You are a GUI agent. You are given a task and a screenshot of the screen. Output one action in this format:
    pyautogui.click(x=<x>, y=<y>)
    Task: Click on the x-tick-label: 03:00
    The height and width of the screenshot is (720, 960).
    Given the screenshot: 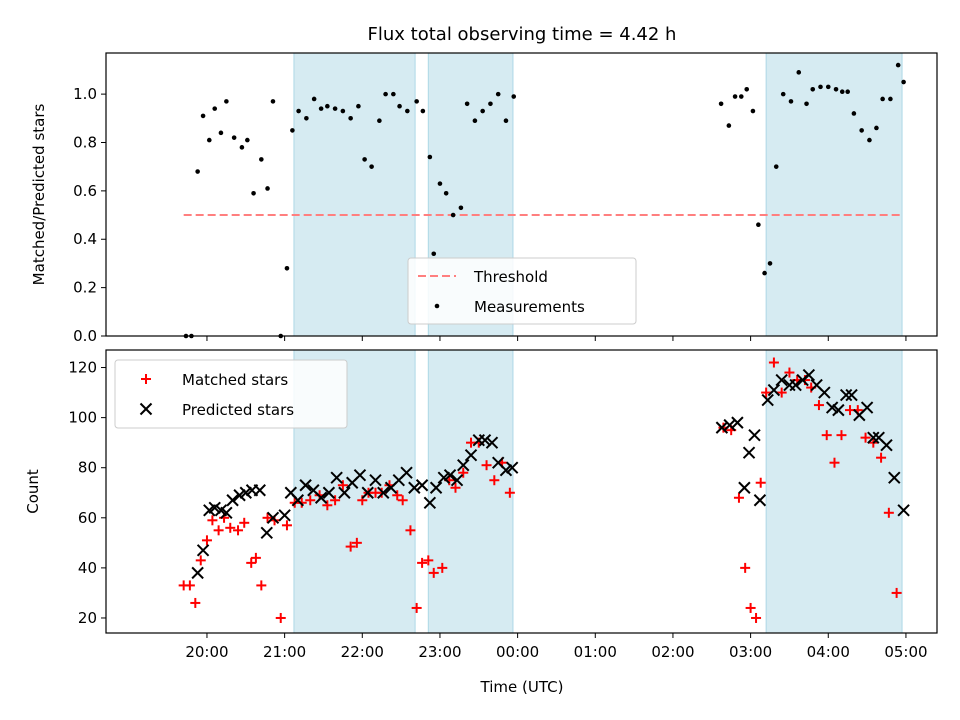 What is the action you would take?
    pyautogui.click(x=750, y=652)
    